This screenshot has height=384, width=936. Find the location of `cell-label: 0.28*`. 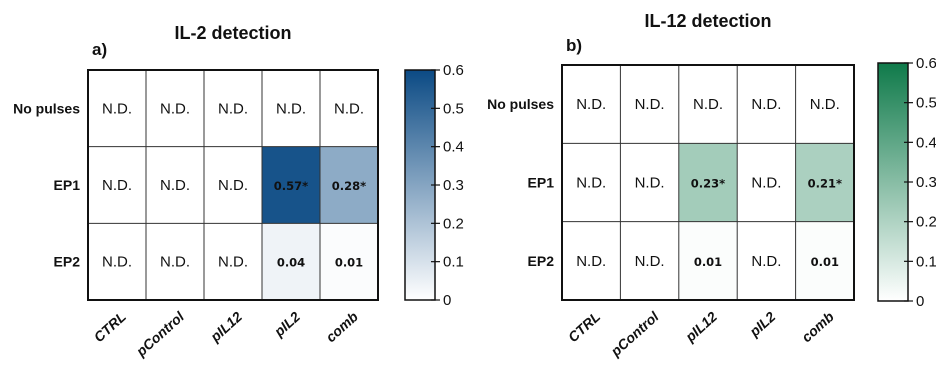

cell-label: 0.28* is located at coordinates (349, 186).